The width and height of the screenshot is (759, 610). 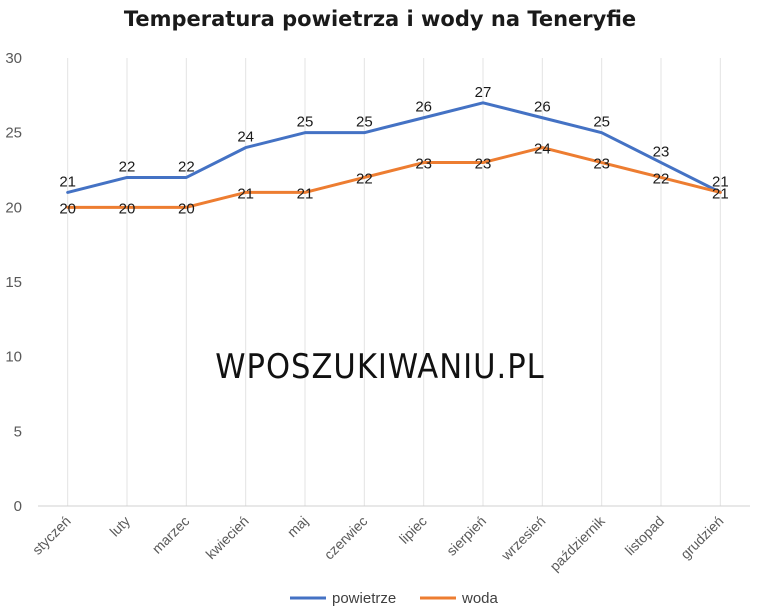 I want to click on y-tick-label: 0, so click(x=18, y=506).